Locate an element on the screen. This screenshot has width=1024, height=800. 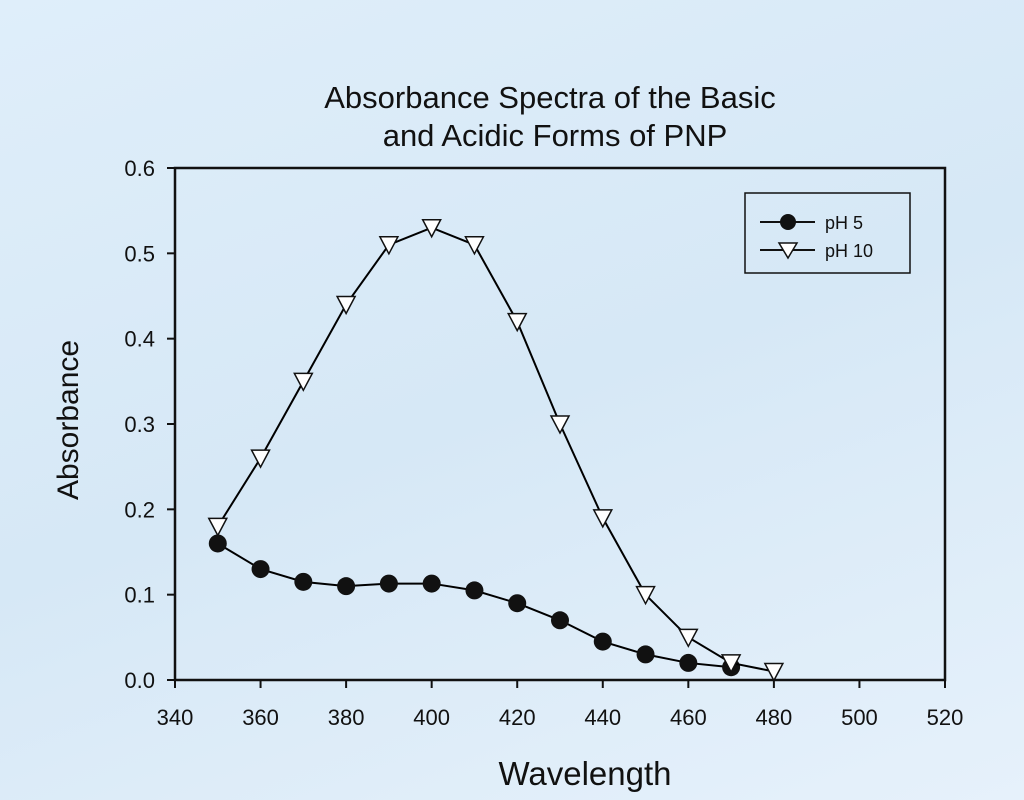
x-tick-label: 340 is located at coordinates (175, 717).